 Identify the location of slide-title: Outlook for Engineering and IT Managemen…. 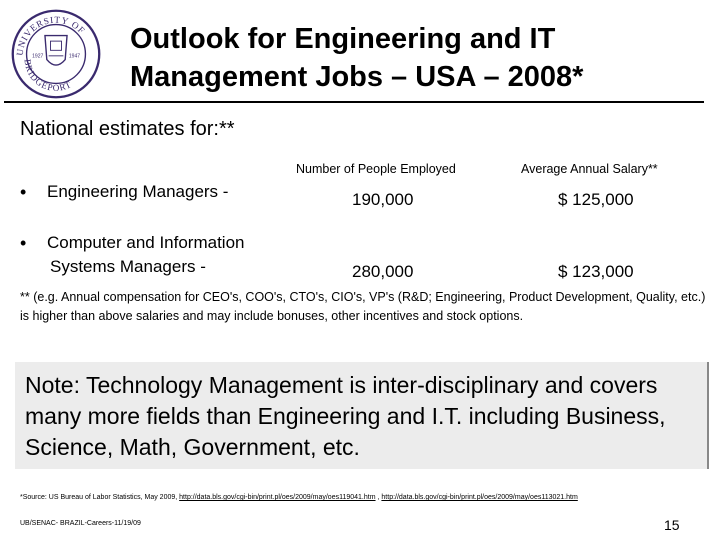
(415, 58).